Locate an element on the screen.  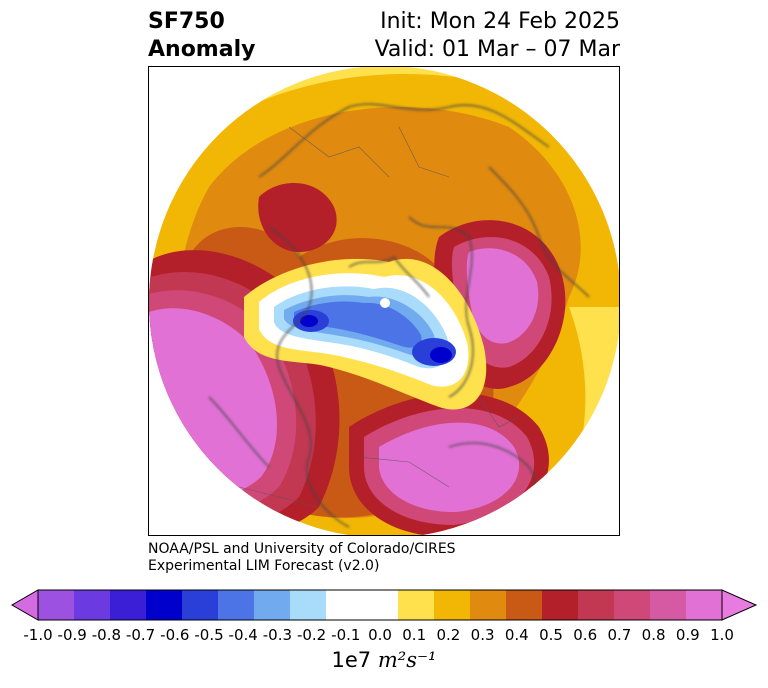
colorbar-tick-label: 0.9 is located at coordinates (687, 635).